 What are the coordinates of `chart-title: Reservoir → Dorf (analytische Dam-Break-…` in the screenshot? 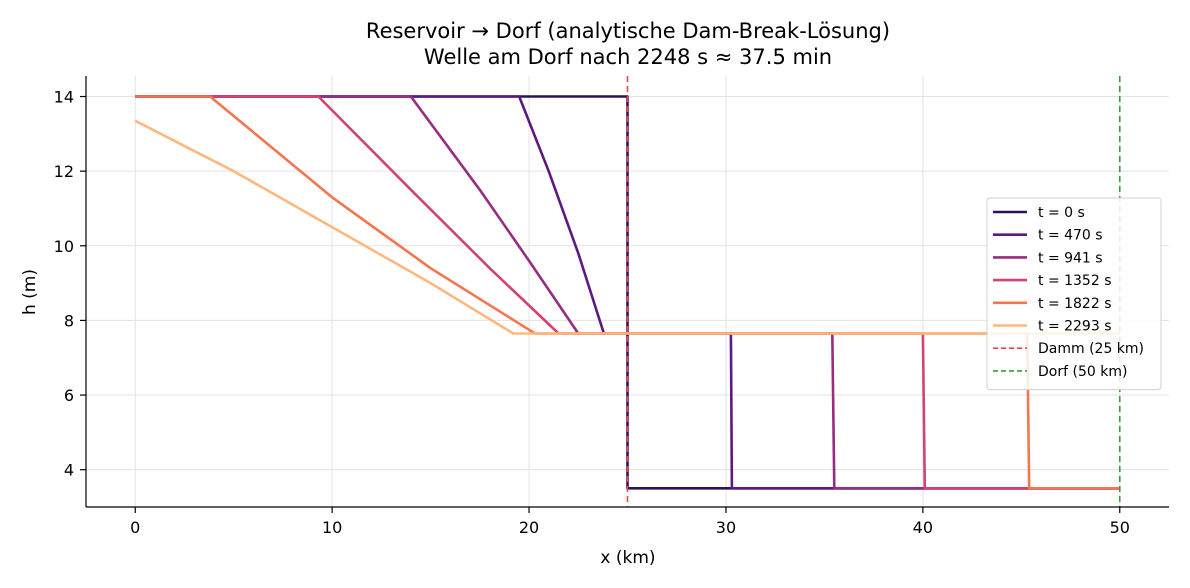 It's located at (628, 31).